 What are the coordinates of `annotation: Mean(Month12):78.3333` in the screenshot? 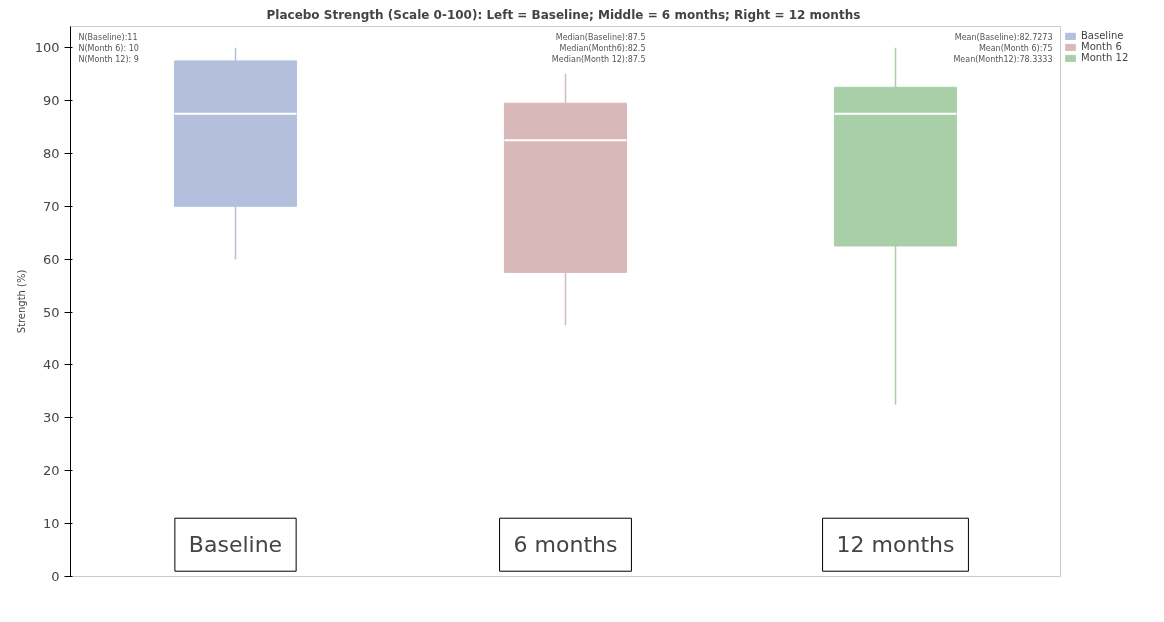 It's located at (1003, 59).